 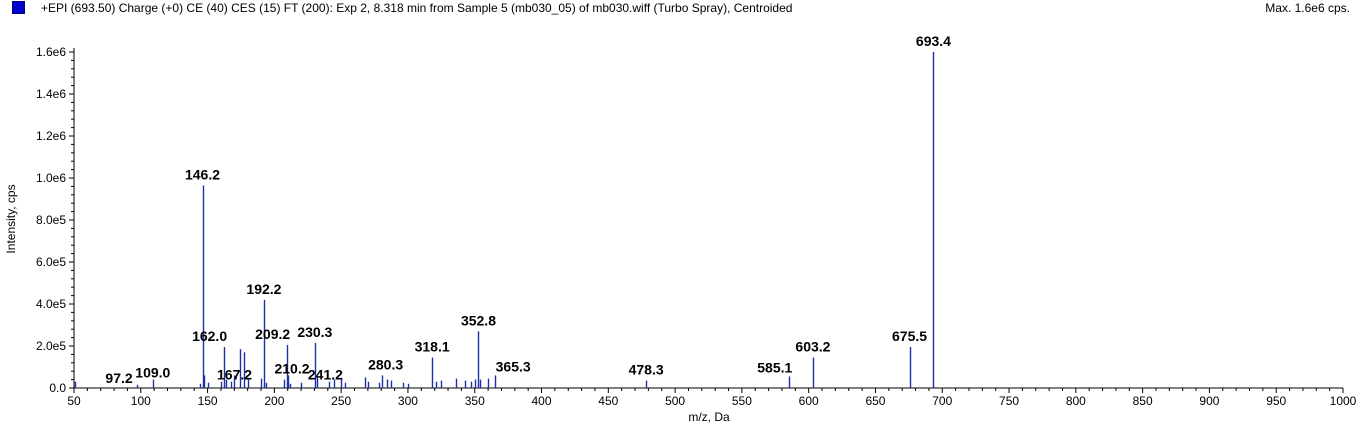 I want to click on y-tick-label: 2.0e5, so click(x=51, y=346).